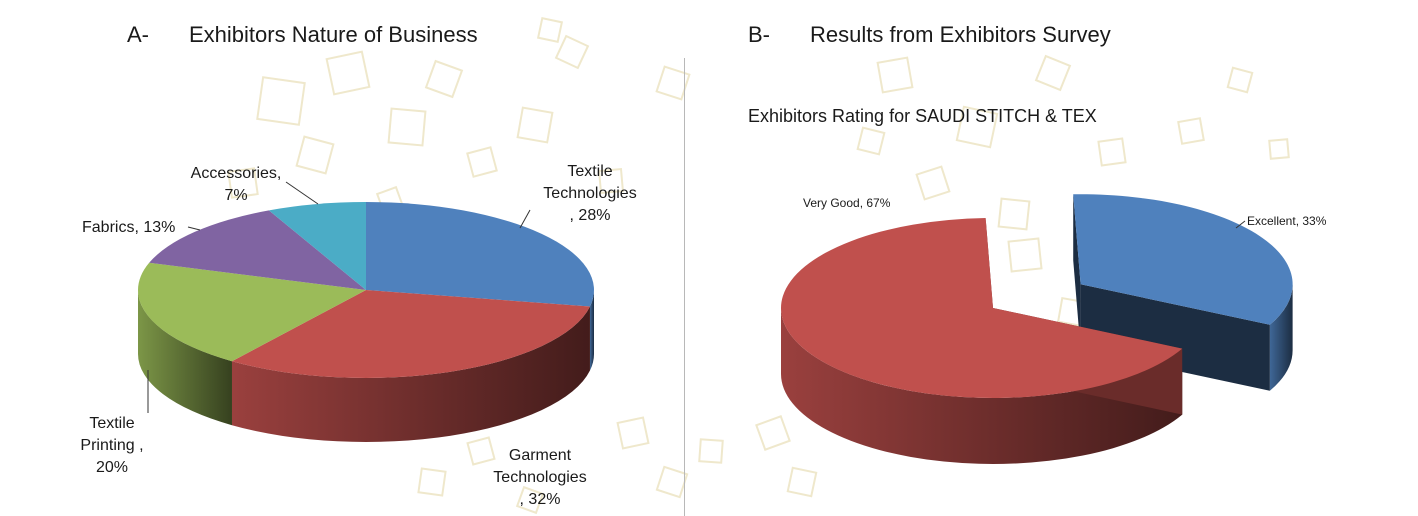  What do you see at coordinates (410, 334) in the screenshot?
I see `pie-slice-garment-technologies` at bounding box center [410, 334].